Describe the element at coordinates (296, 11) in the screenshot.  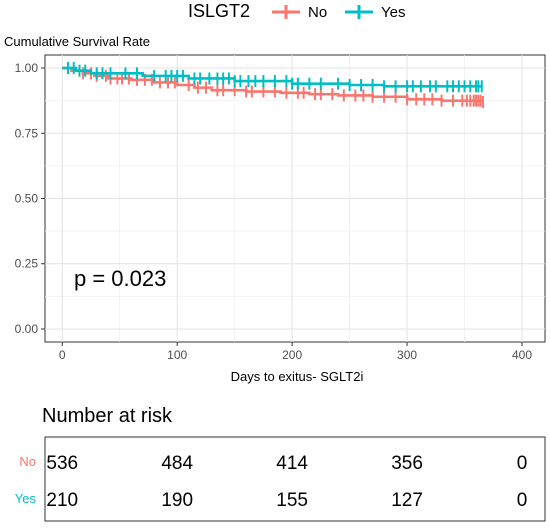
I see `legend: ISLGT2 No Yes` at that location.